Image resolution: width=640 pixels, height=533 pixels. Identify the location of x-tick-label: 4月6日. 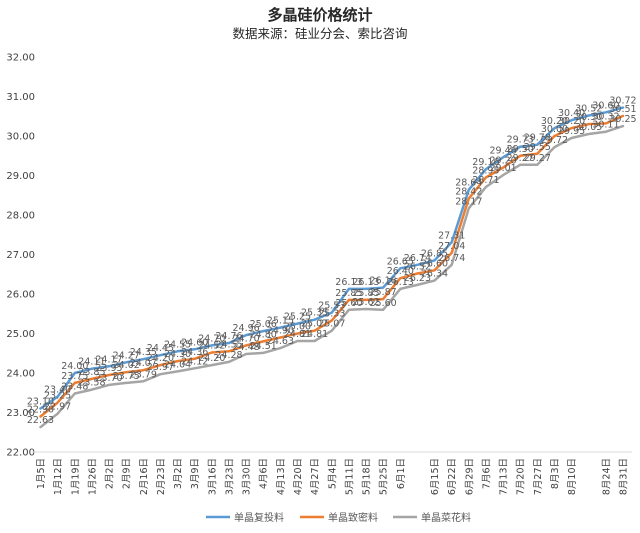
(264, 473).